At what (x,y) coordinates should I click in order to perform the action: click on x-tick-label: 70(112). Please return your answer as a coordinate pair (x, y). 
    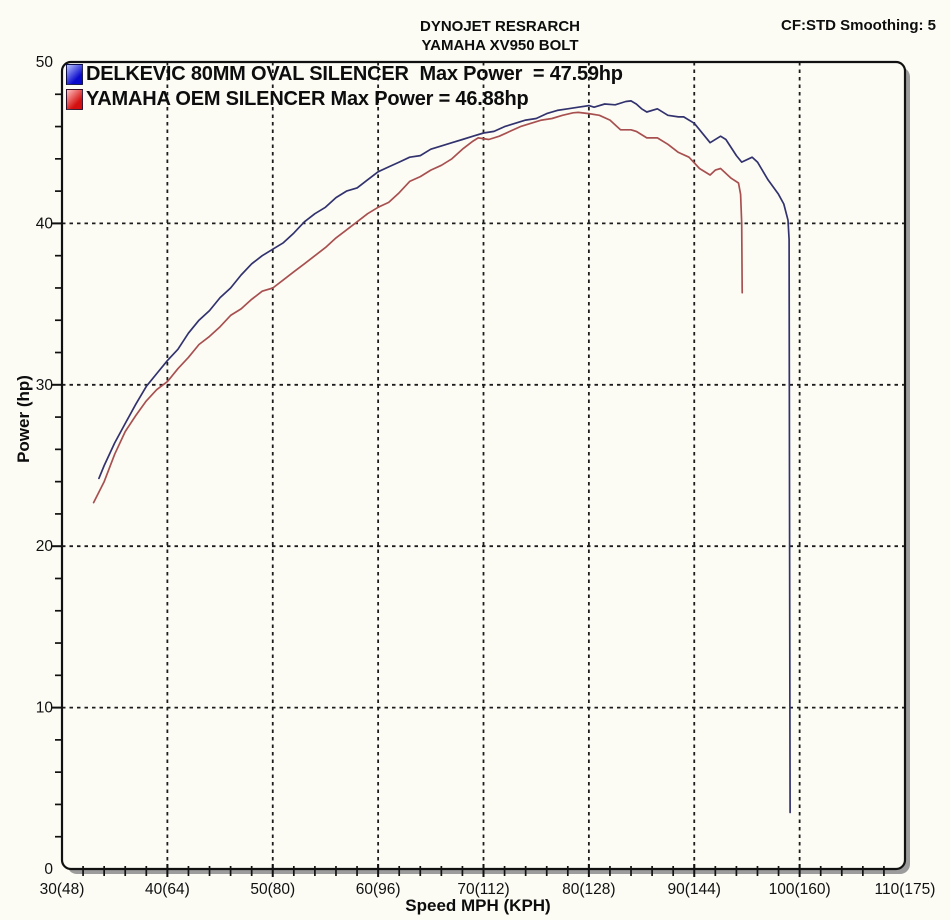
    Looking at the image, I should click on (483, 889).